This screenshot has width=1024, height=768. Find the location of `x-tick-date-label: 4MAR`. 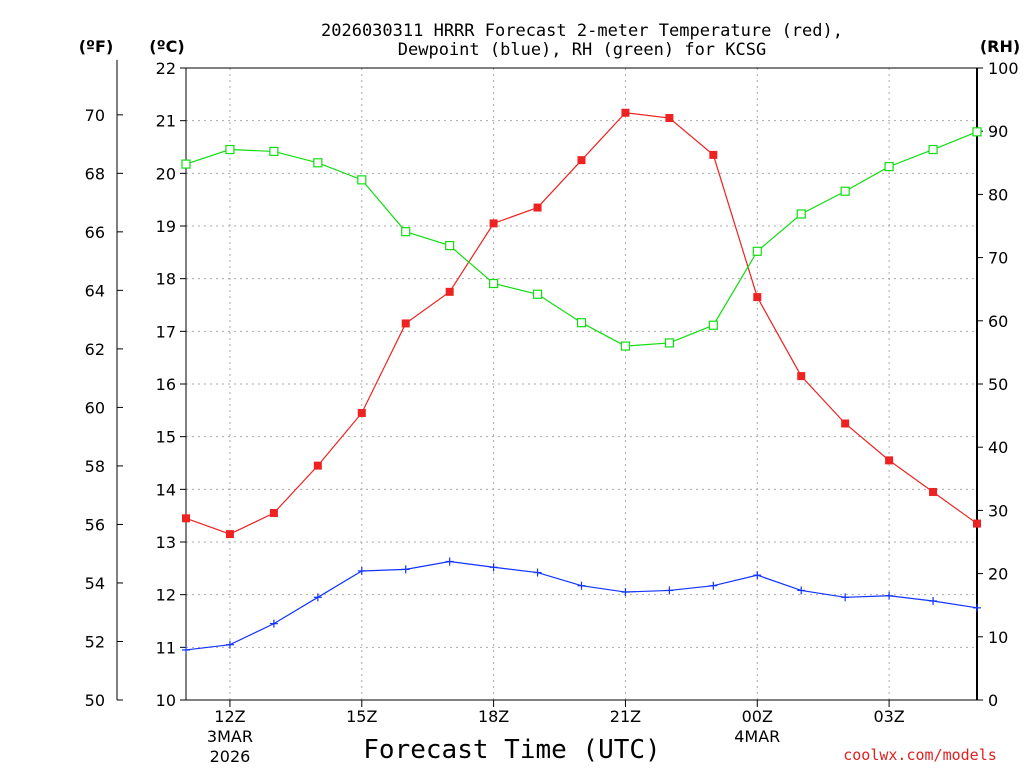

x-tick-date-label: 4MAR is located at coordinates (757, 736).